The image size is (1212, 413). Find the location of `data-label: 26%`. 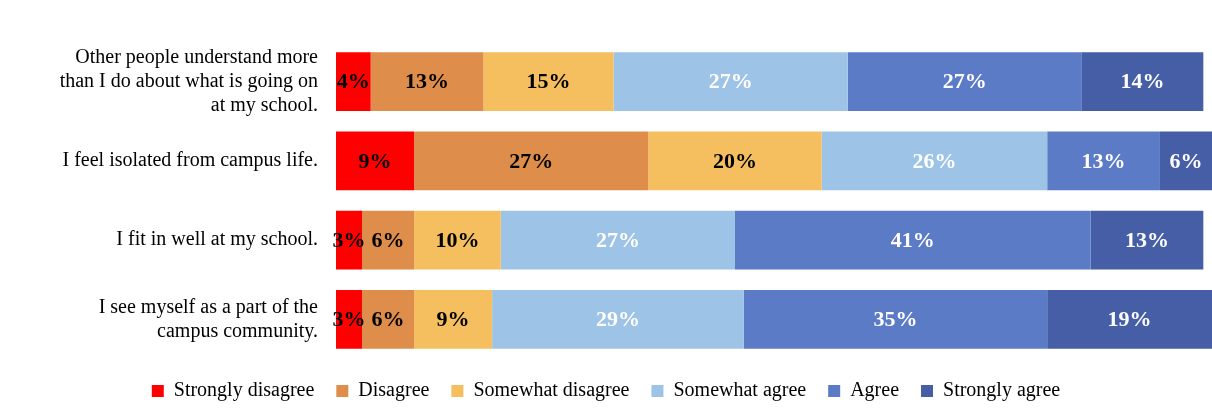

data-label: 26% is located at coordinates (934, 160).